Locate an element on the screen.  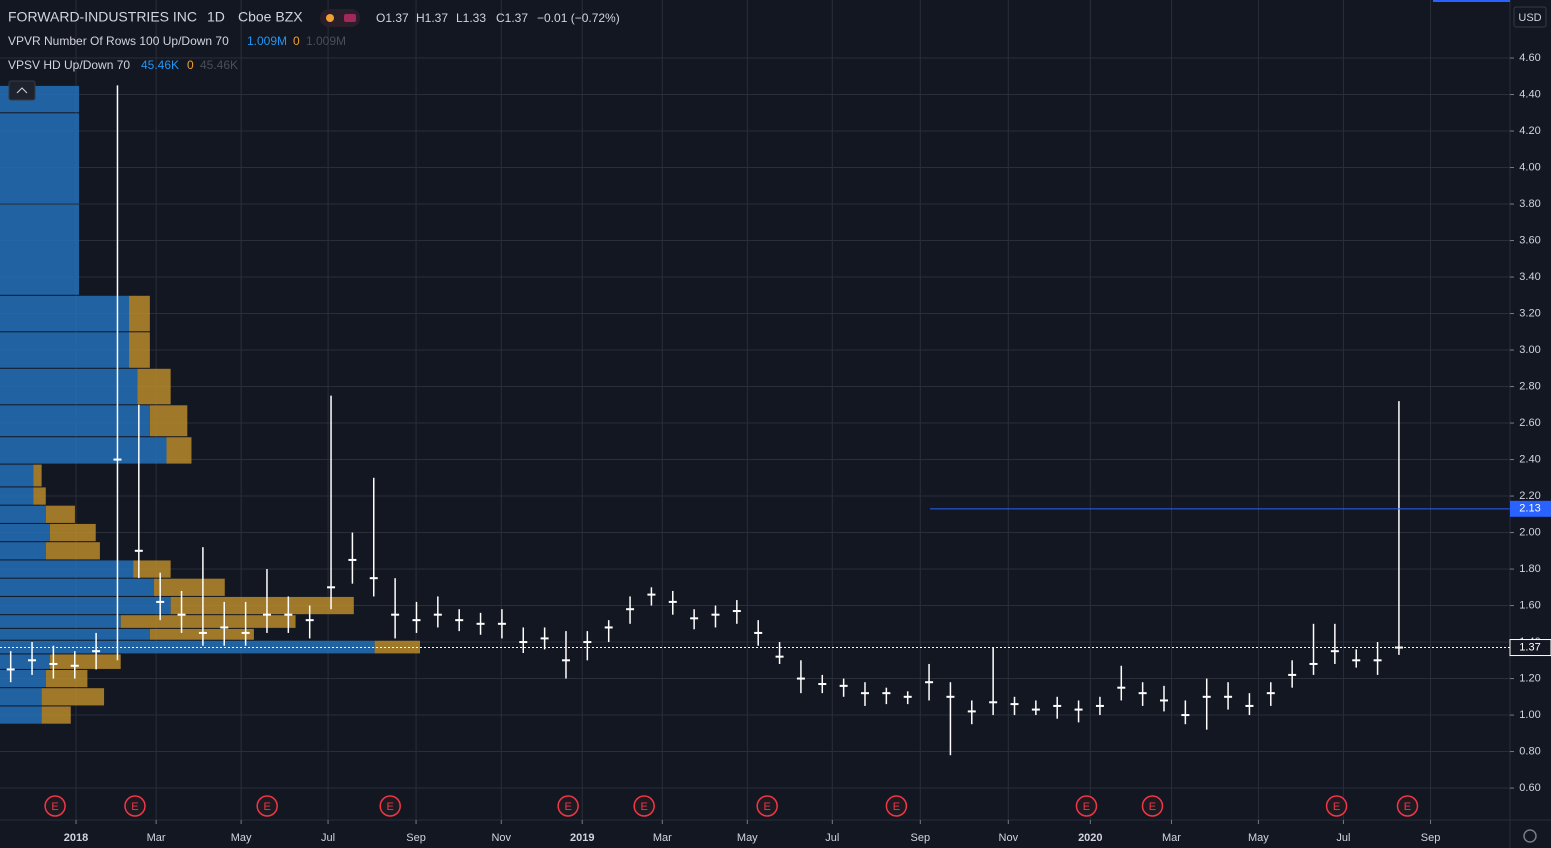
market-status is located at coordinates (340, 18).